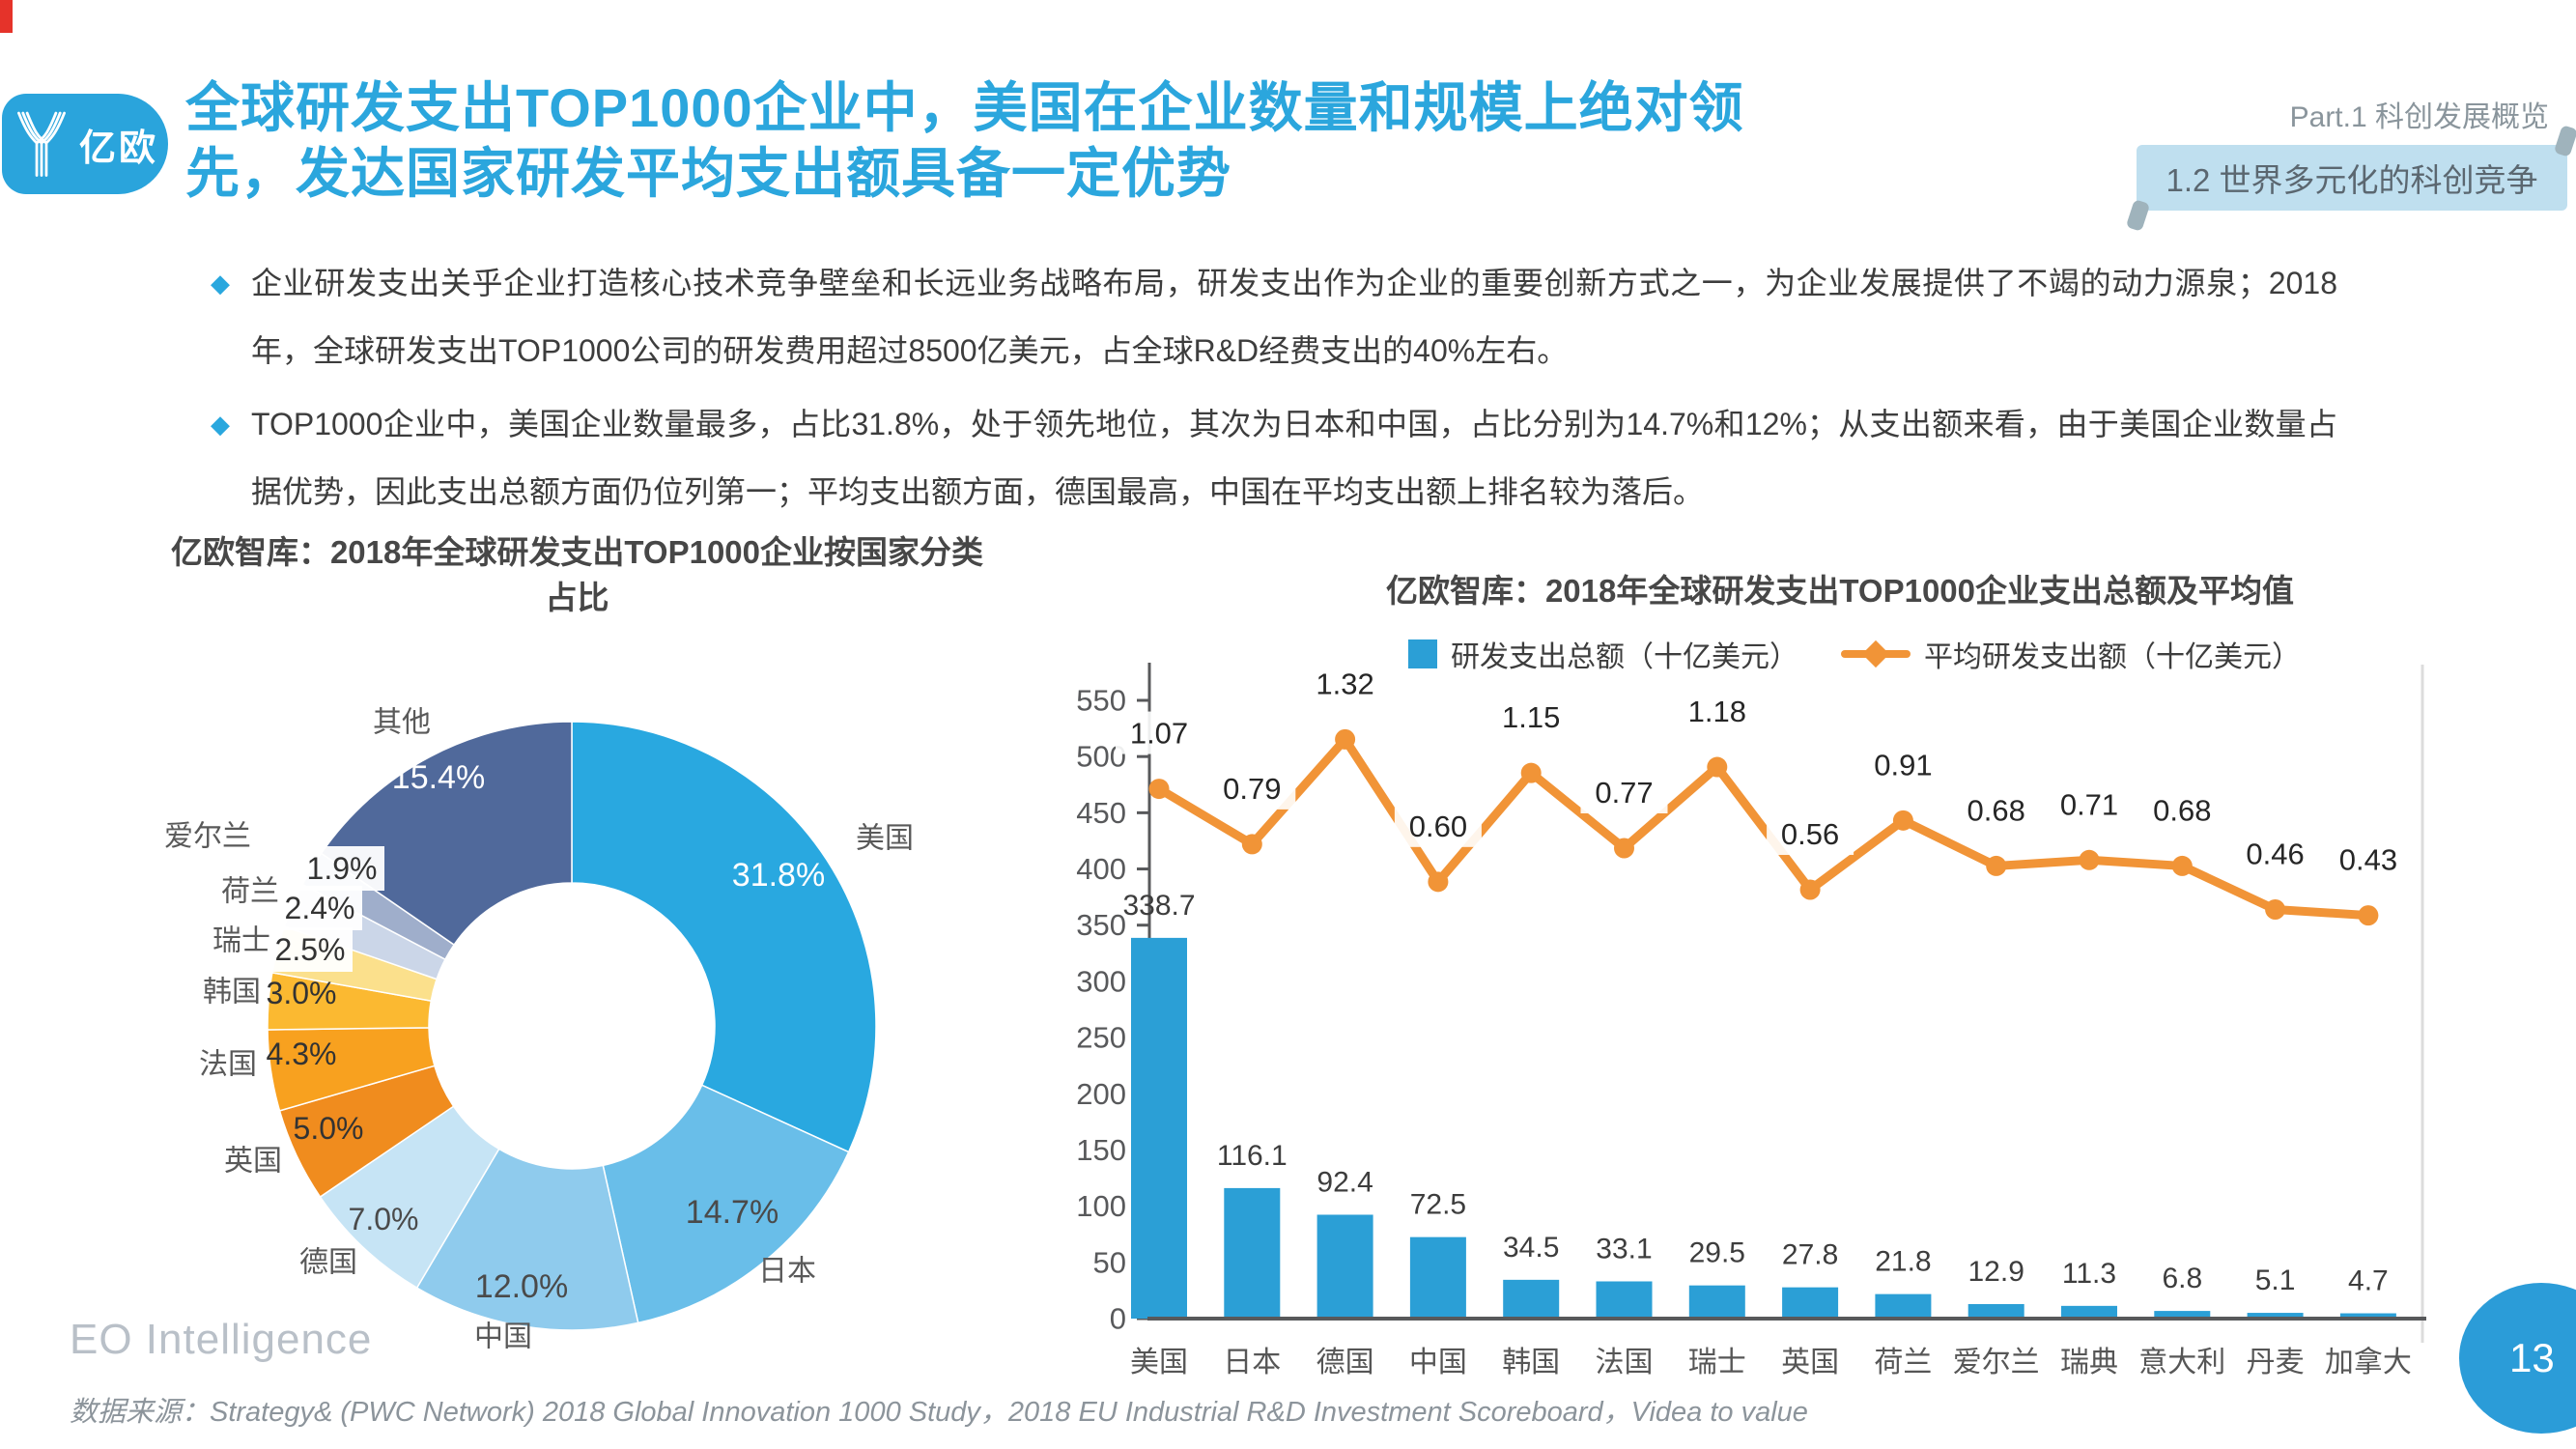 The image size is (2576, 1449). What do you see at coordinates (328, 1263) in the screenshot?
I see `donut-name-label-3: 德国` at bounding box center [328, 1263].